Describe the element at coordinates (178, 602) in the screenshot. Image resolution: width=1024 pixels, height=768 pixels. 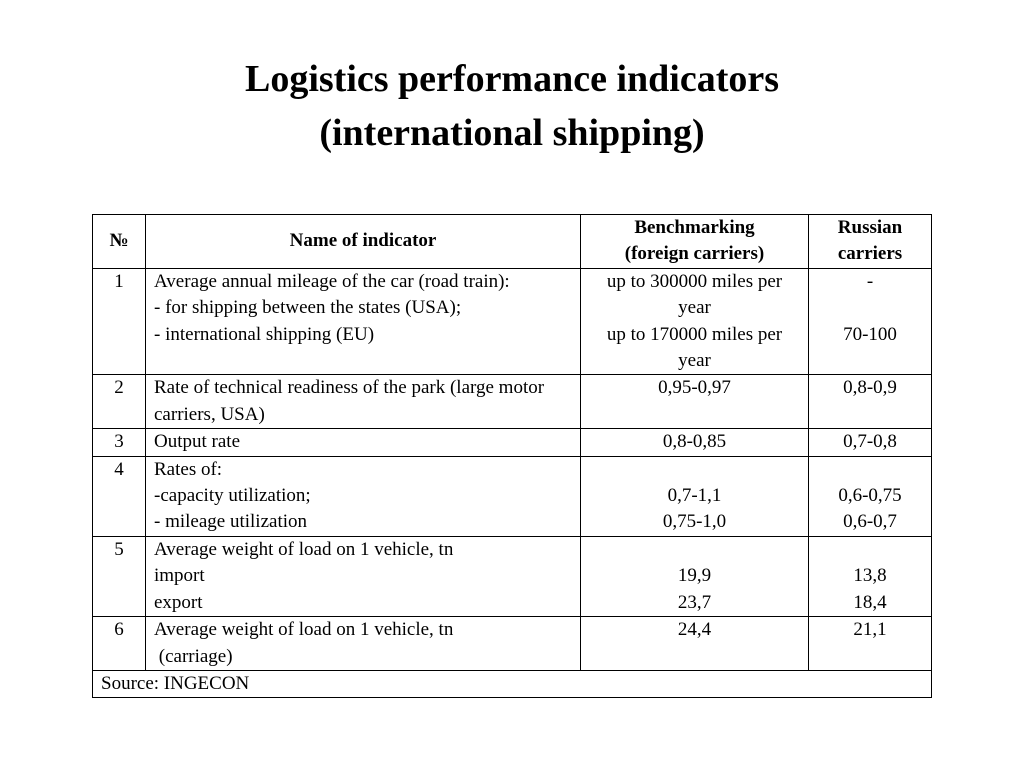
I see `cell-line: export` at that location.